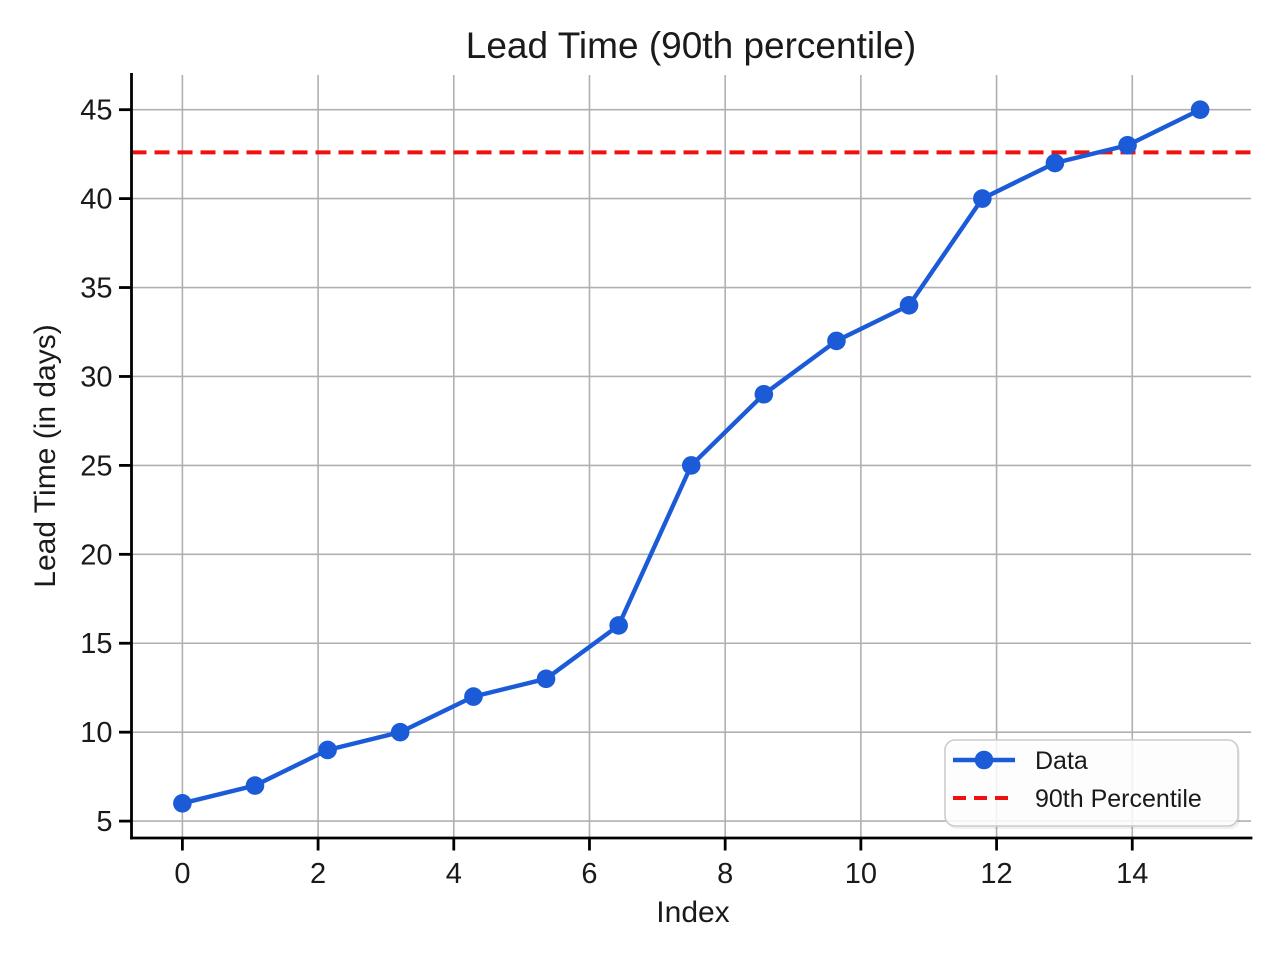 Image resolution: width=1280 pixels, height=960 pixels. I want to click on y-tick-label: 5, so click(104, 822).